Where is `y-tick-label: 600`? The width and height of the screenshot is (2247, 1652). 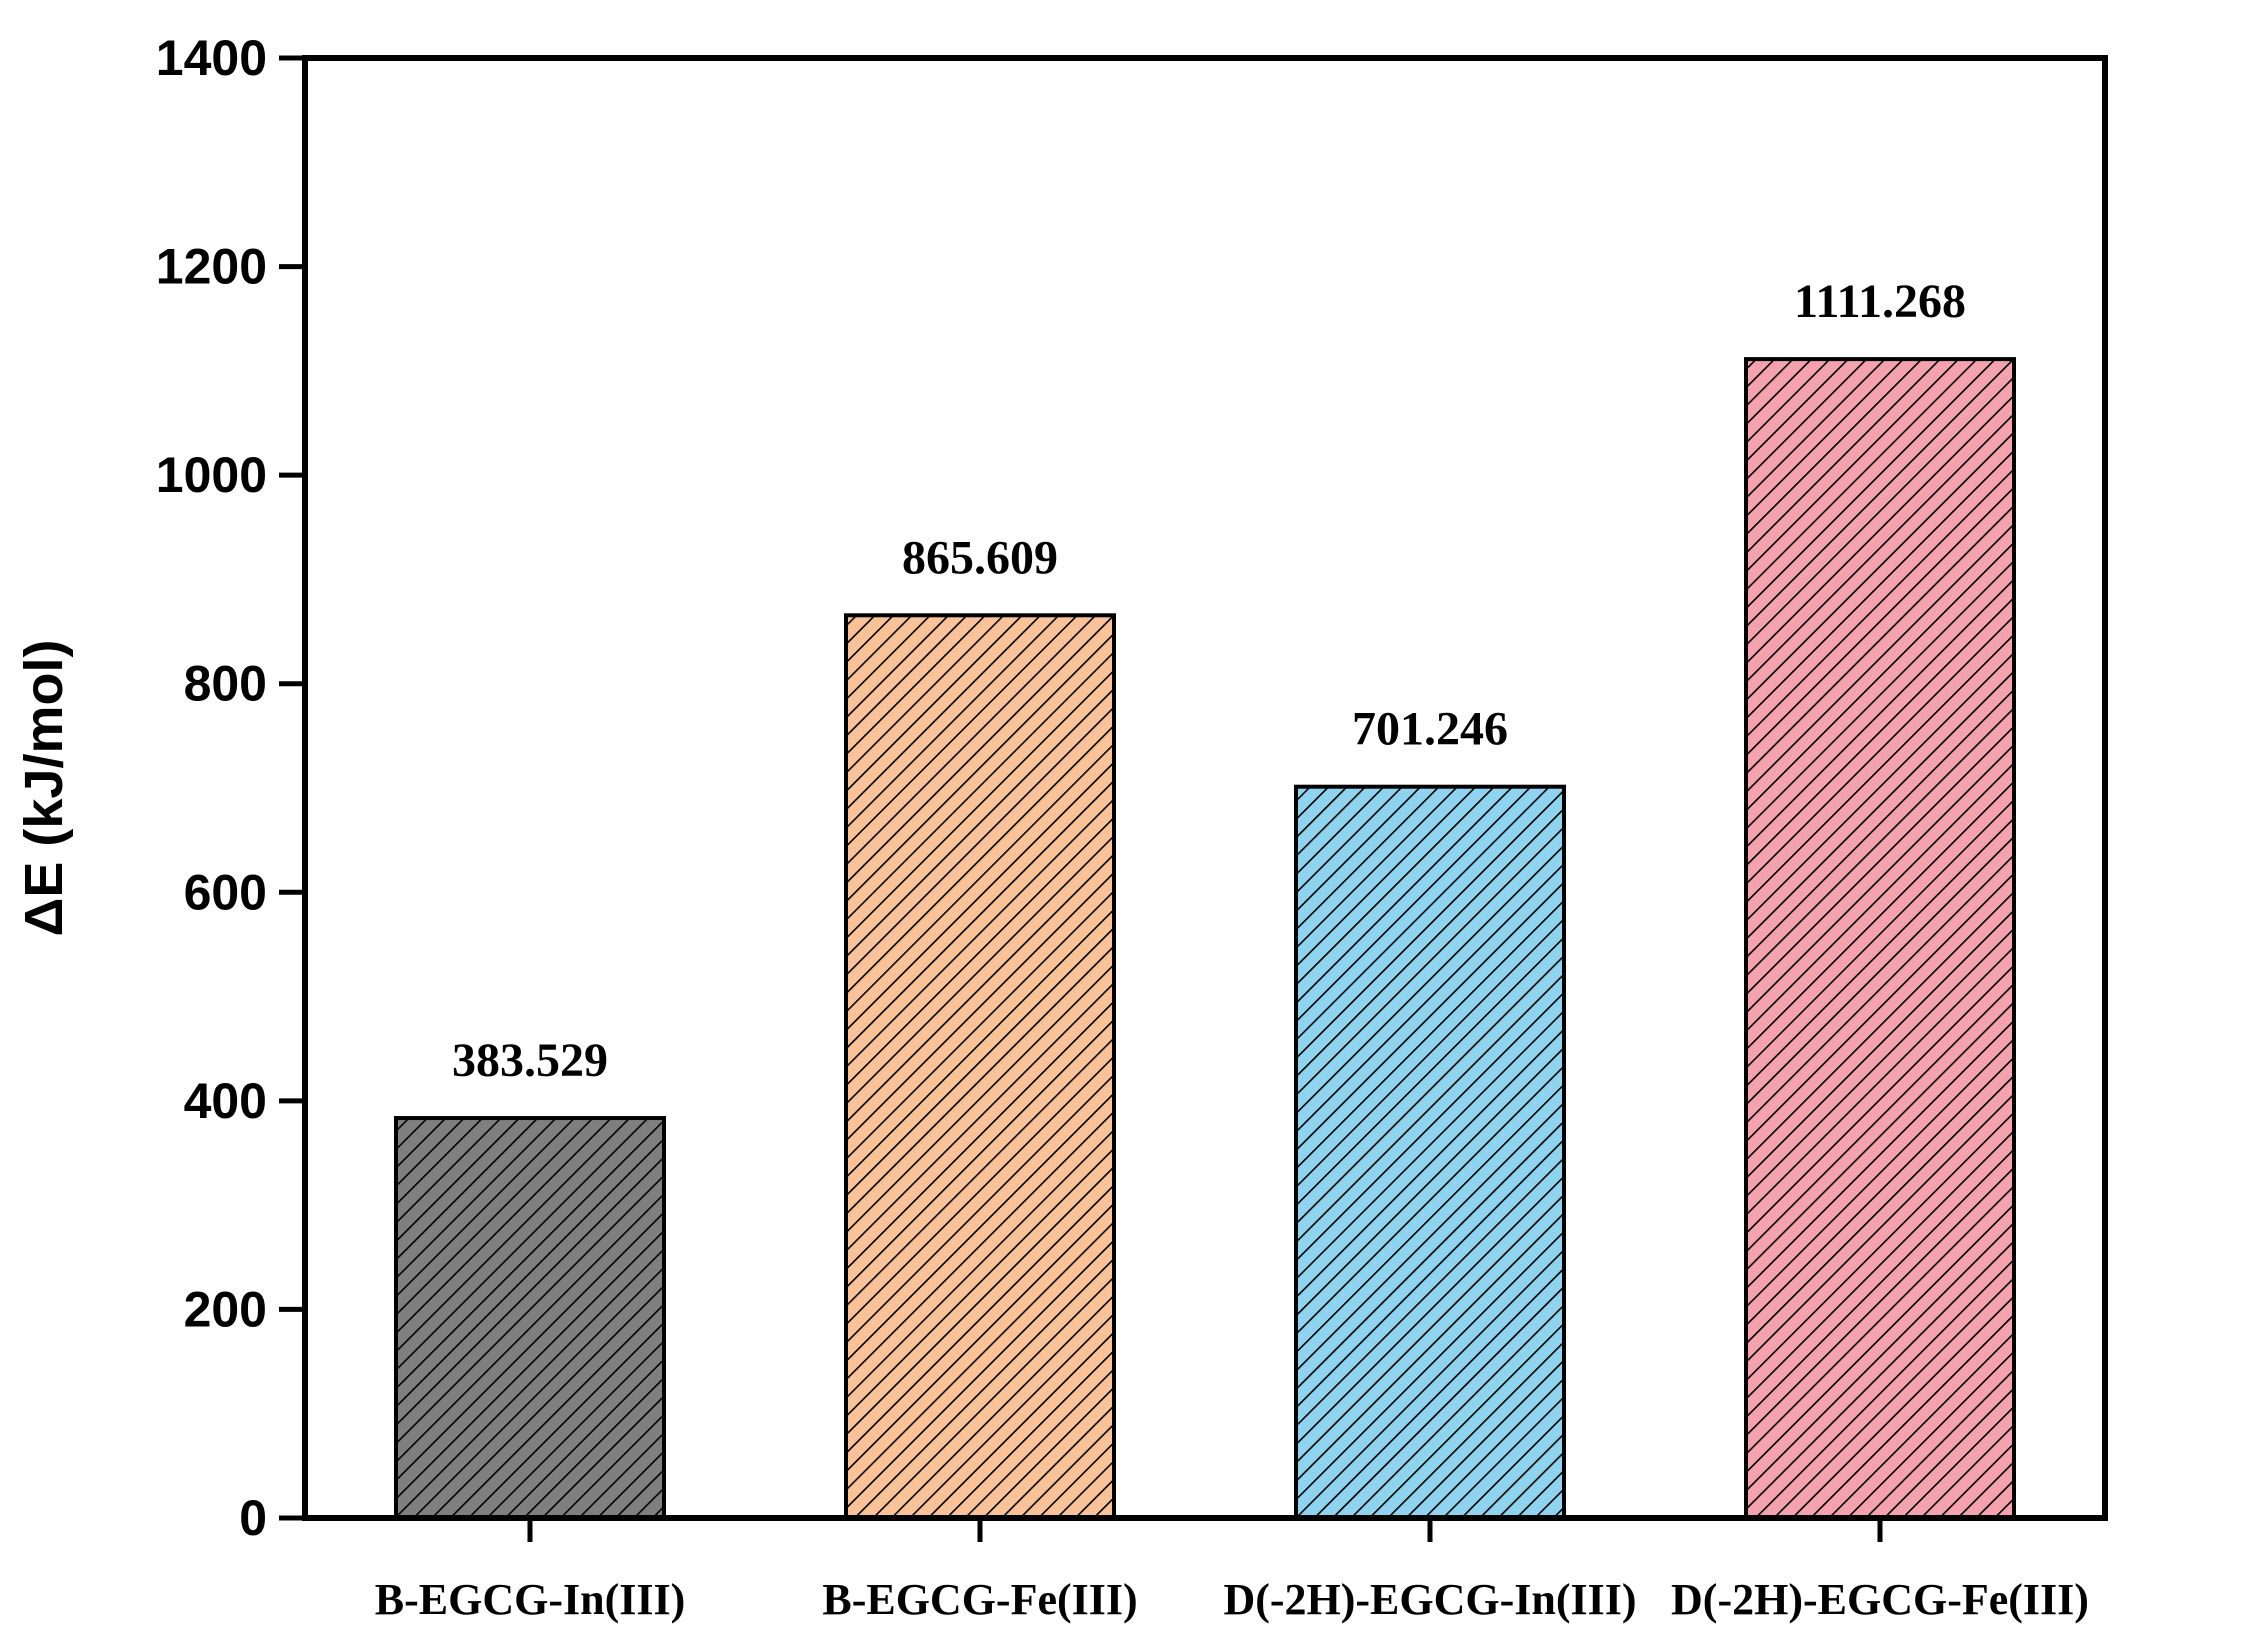
y-tick-label: 600 is located at coordinates (225, 892).